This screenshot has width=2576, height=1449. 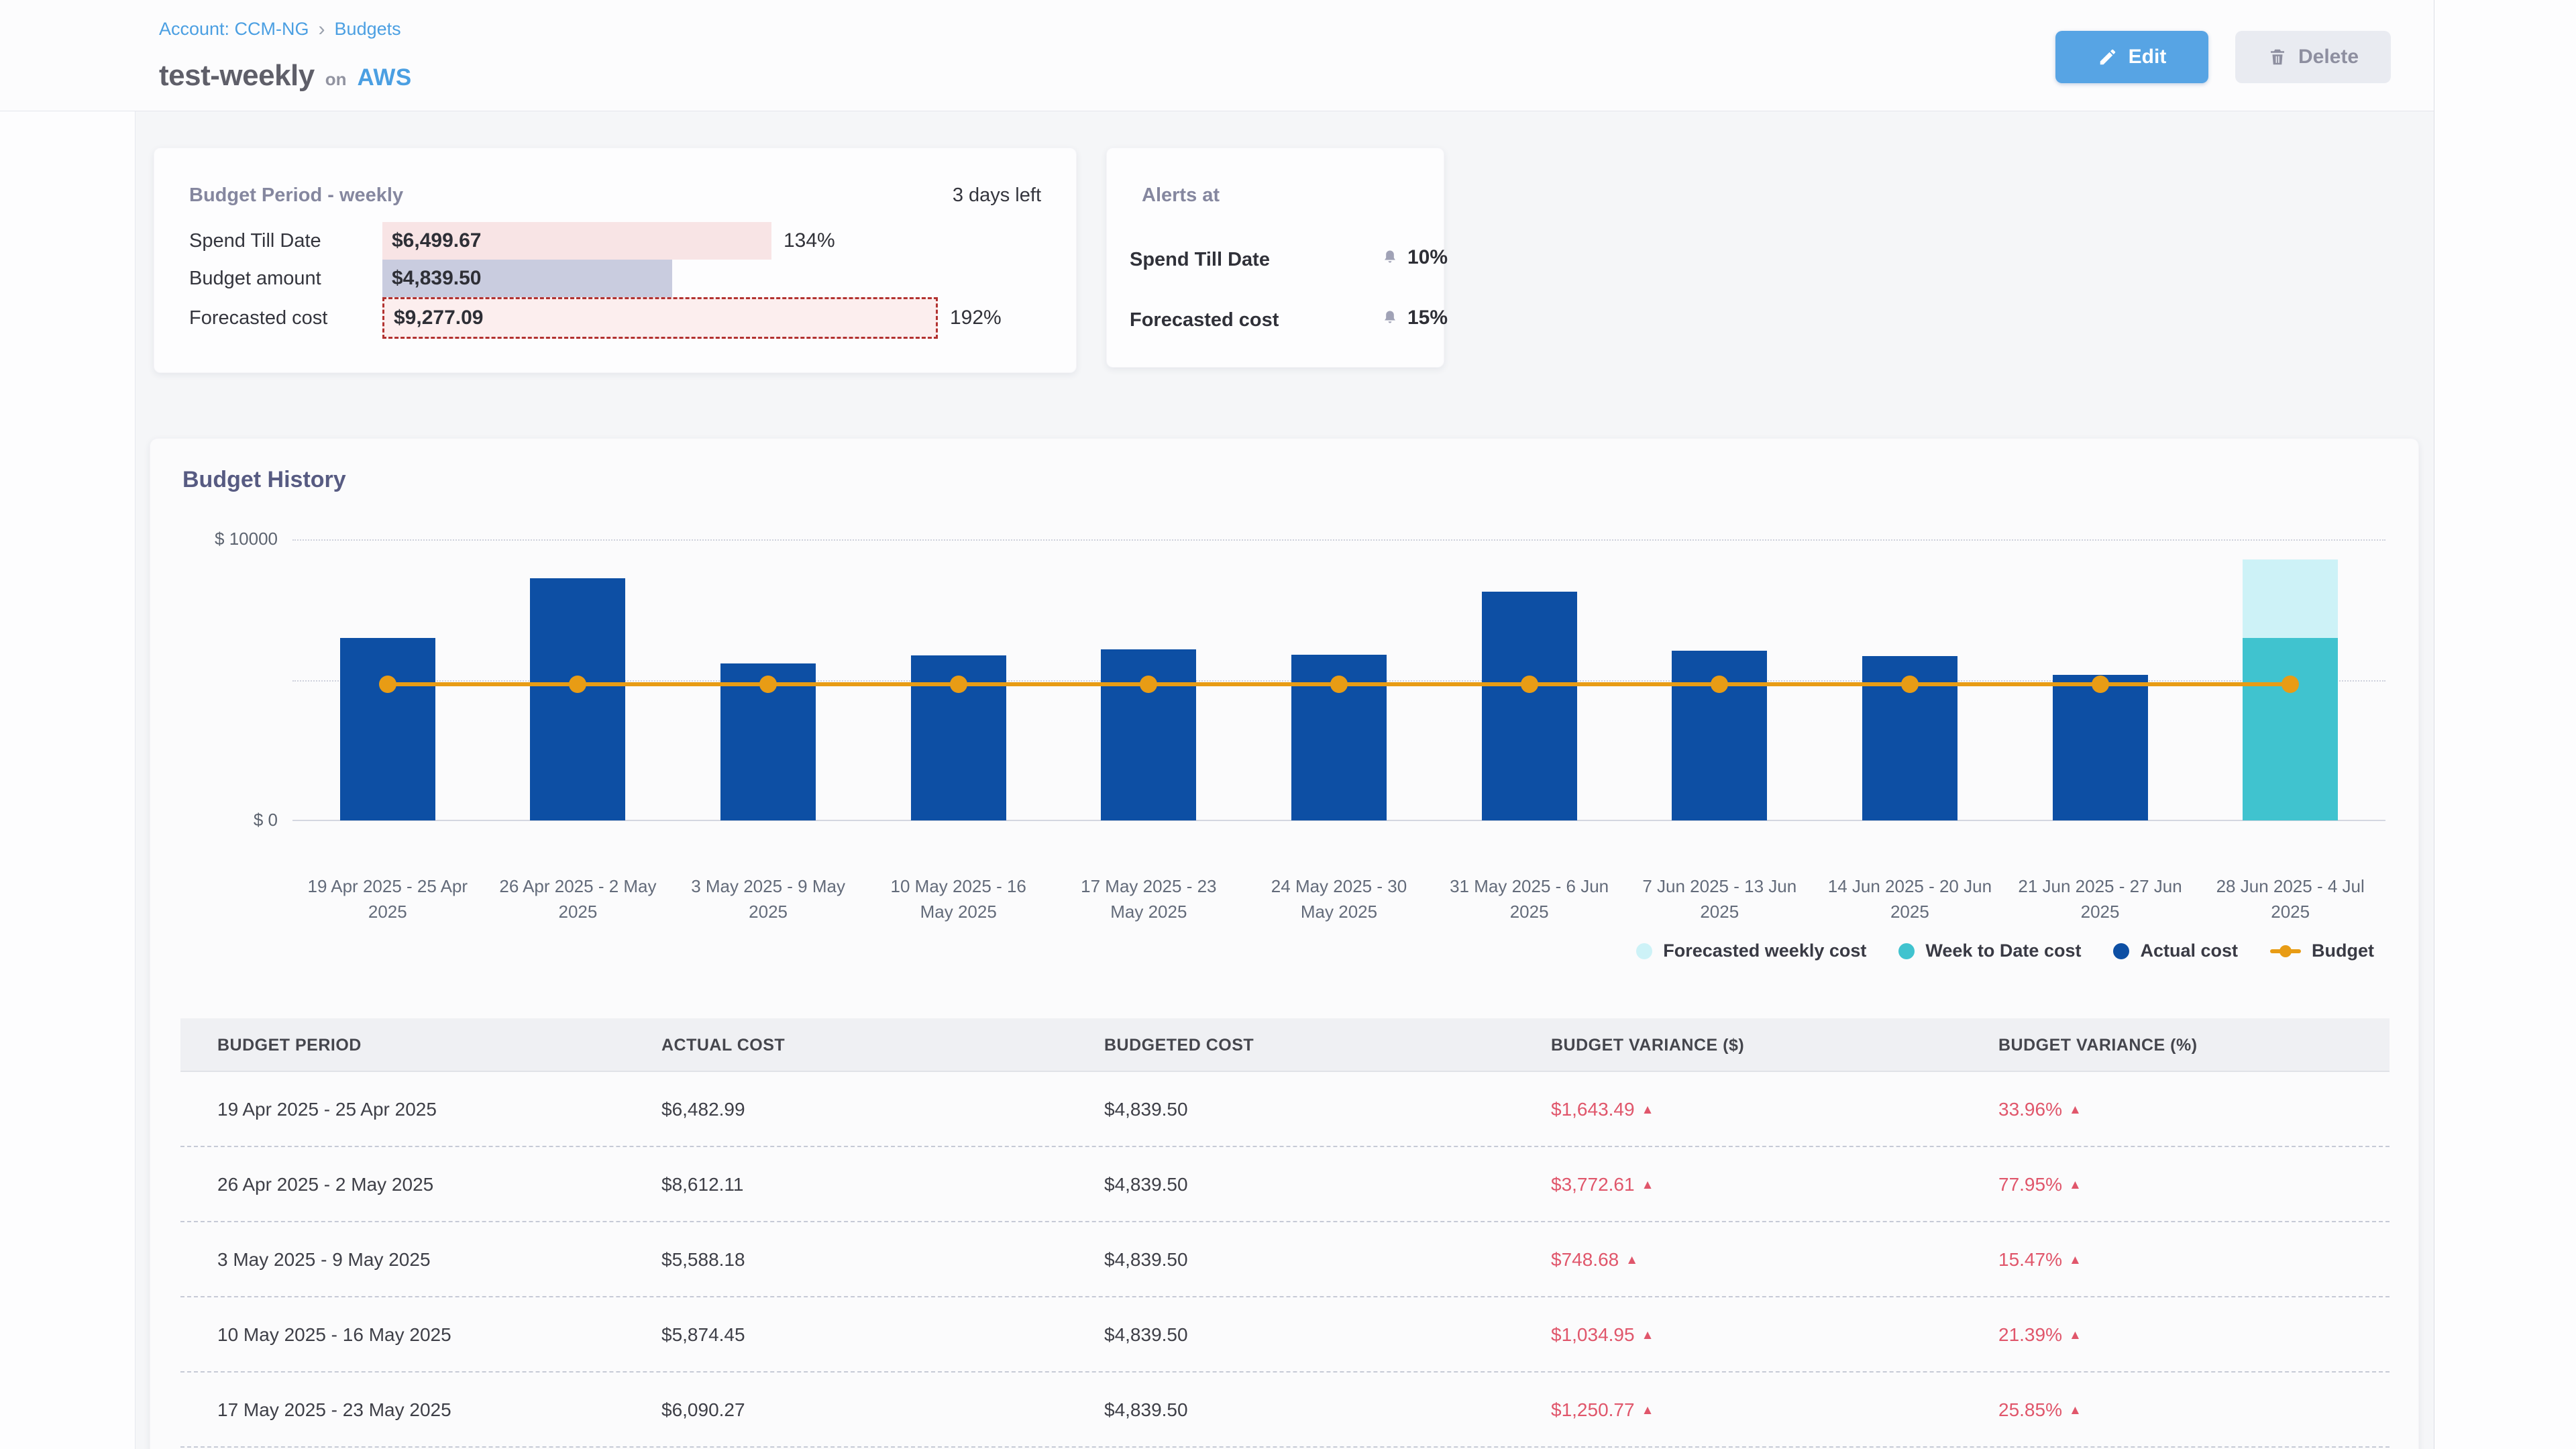 What do you see at coordinates (2277, 57) in the screenshot?
I see `trash-icon` at bounding box center [2277, 57].